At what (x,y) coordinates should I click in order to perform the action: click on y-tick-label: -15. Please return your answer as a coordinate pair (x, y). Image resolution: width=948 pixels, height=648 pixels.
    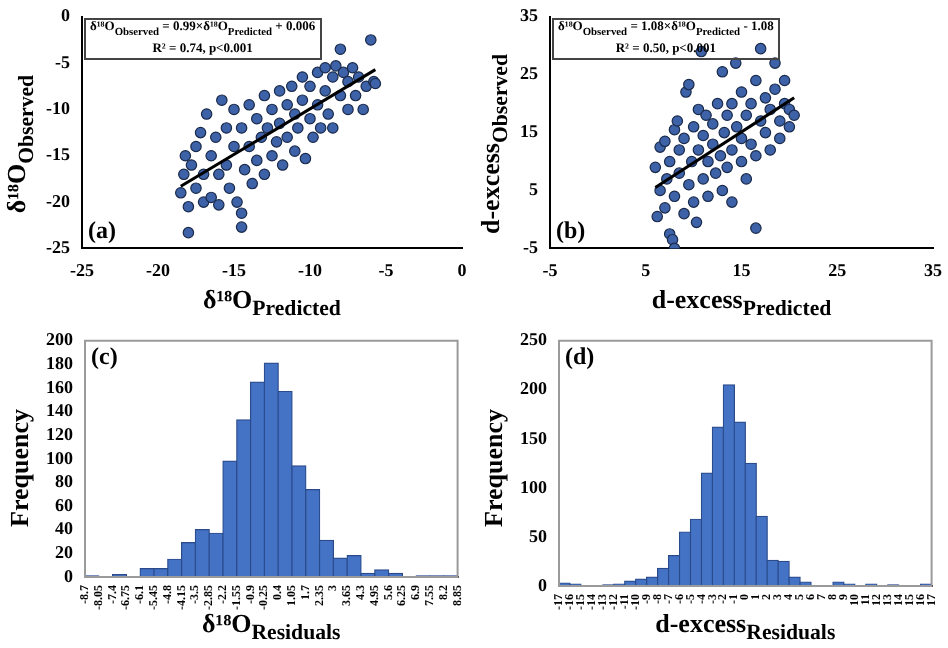
    Looking at the image, I should click on (58, 154).